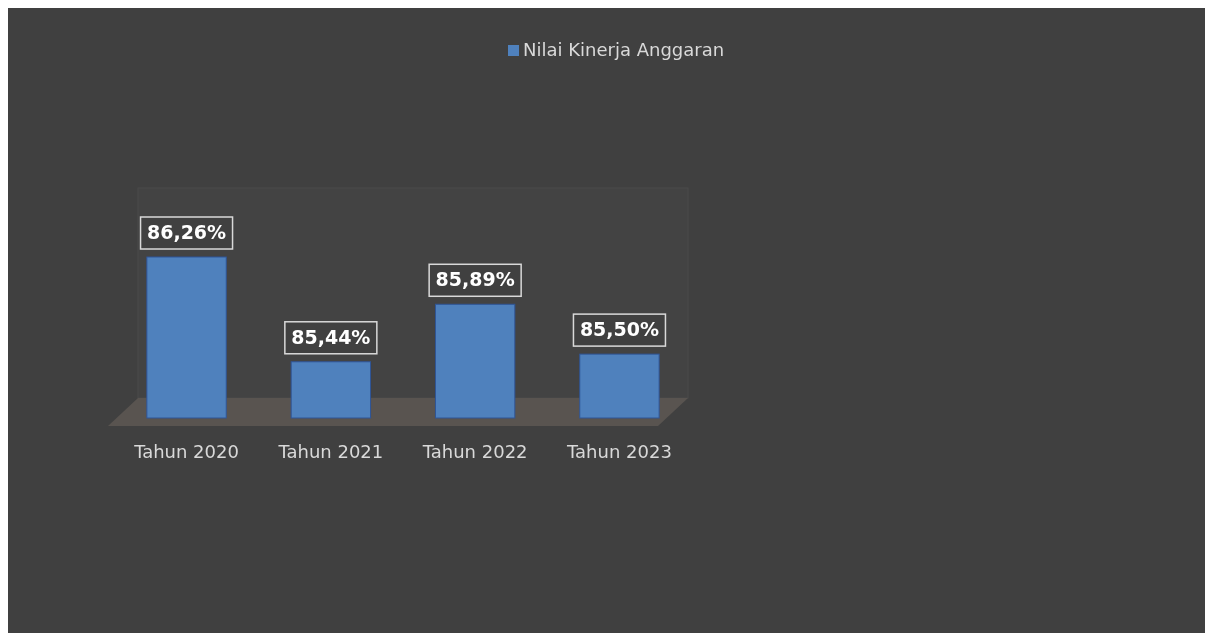 Image resolution: width=1213 pixels, height=641 pixels. What do you see at coordinates (474, 451) in the screenshot?
I see `x-tick-label: Tahun 2022` at bounding box center [474, 451].